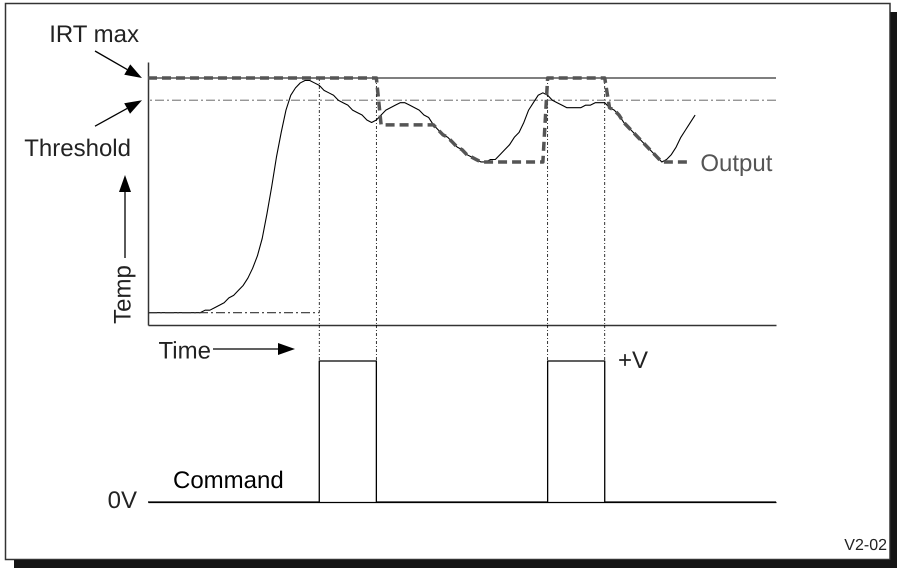 The image size is (897, 568). What do you see at coordinates (77, 148) in the screenshot?
I see `ref-line-label: Threshold` at bounding box center [77, 148].